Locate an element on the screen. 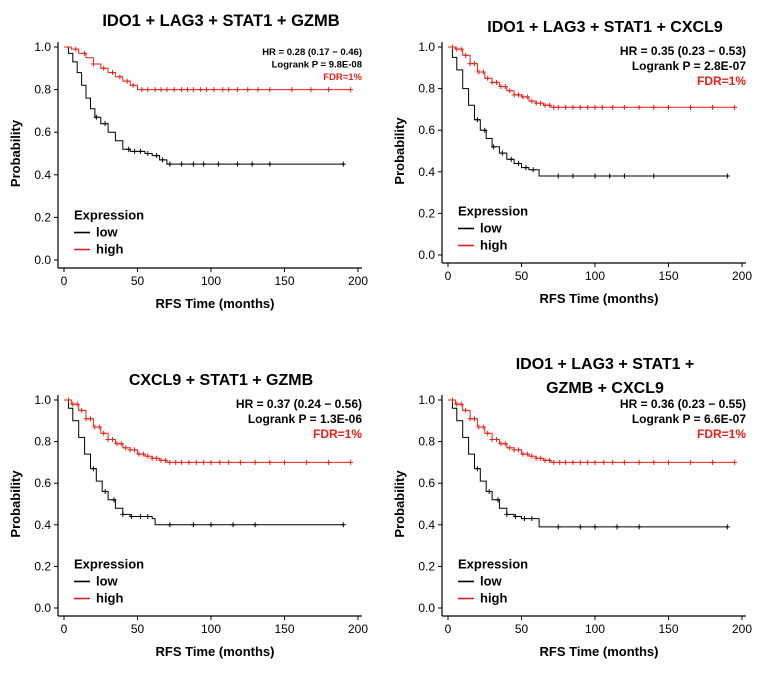 The height and width of the screenshot is (673, 765). x-tick-label: 200 is located at coordinates (742, 629).